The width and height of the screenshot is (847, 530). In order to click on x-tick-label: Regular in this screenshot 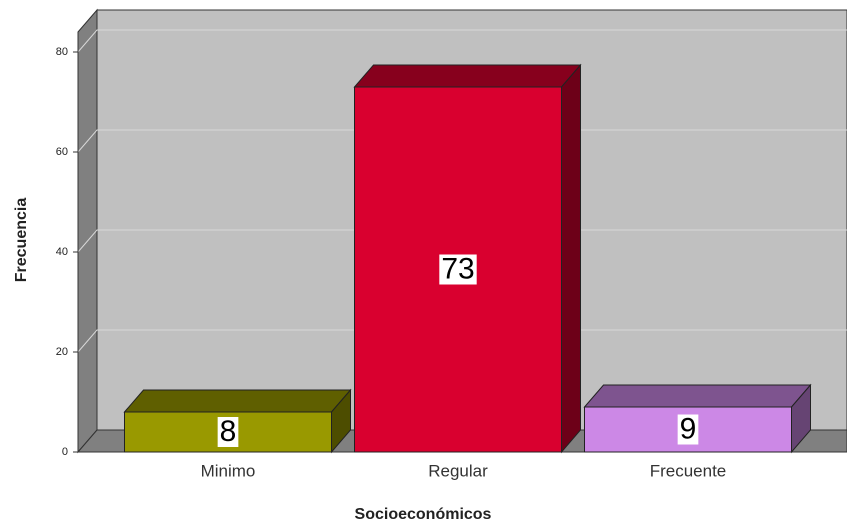, I will do `click(458, 470)`.